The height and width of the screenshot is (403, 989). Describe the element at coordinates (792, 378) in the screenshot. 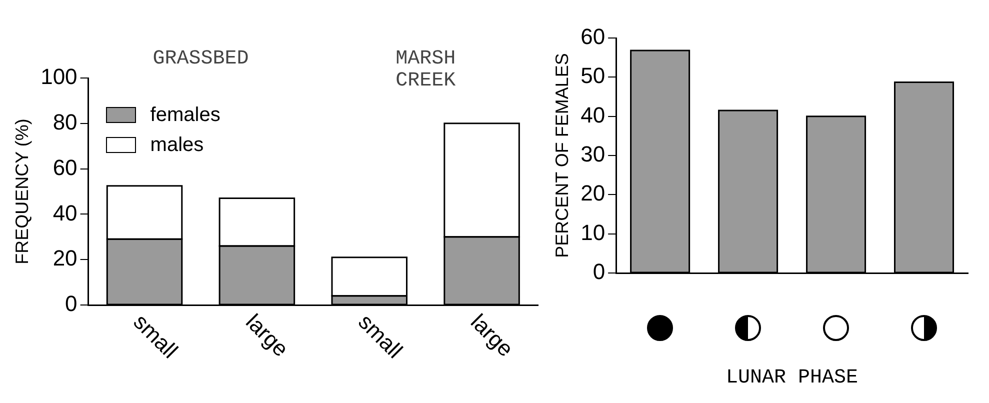

I see `x-axis-title: LUNAR PHASE` at that location.